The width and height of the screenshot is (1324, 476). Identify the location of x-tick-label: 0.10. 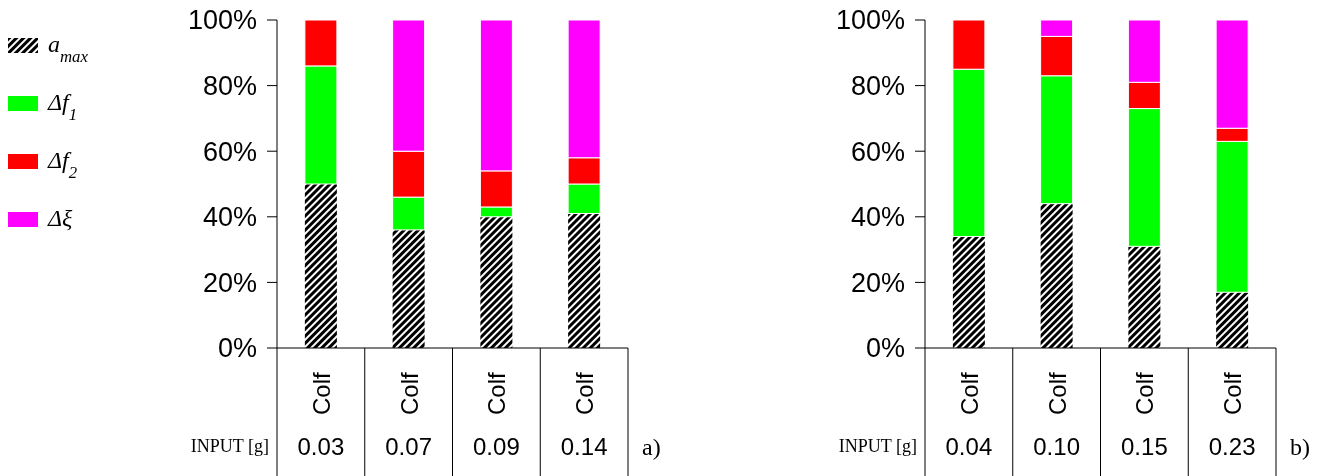
(1056, 446).